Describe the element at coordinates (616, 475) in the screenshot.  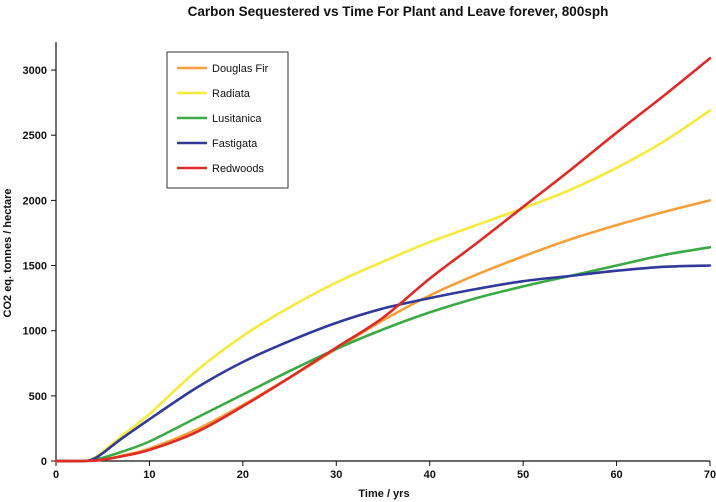
I see `x-tick-label: 60` at that location.